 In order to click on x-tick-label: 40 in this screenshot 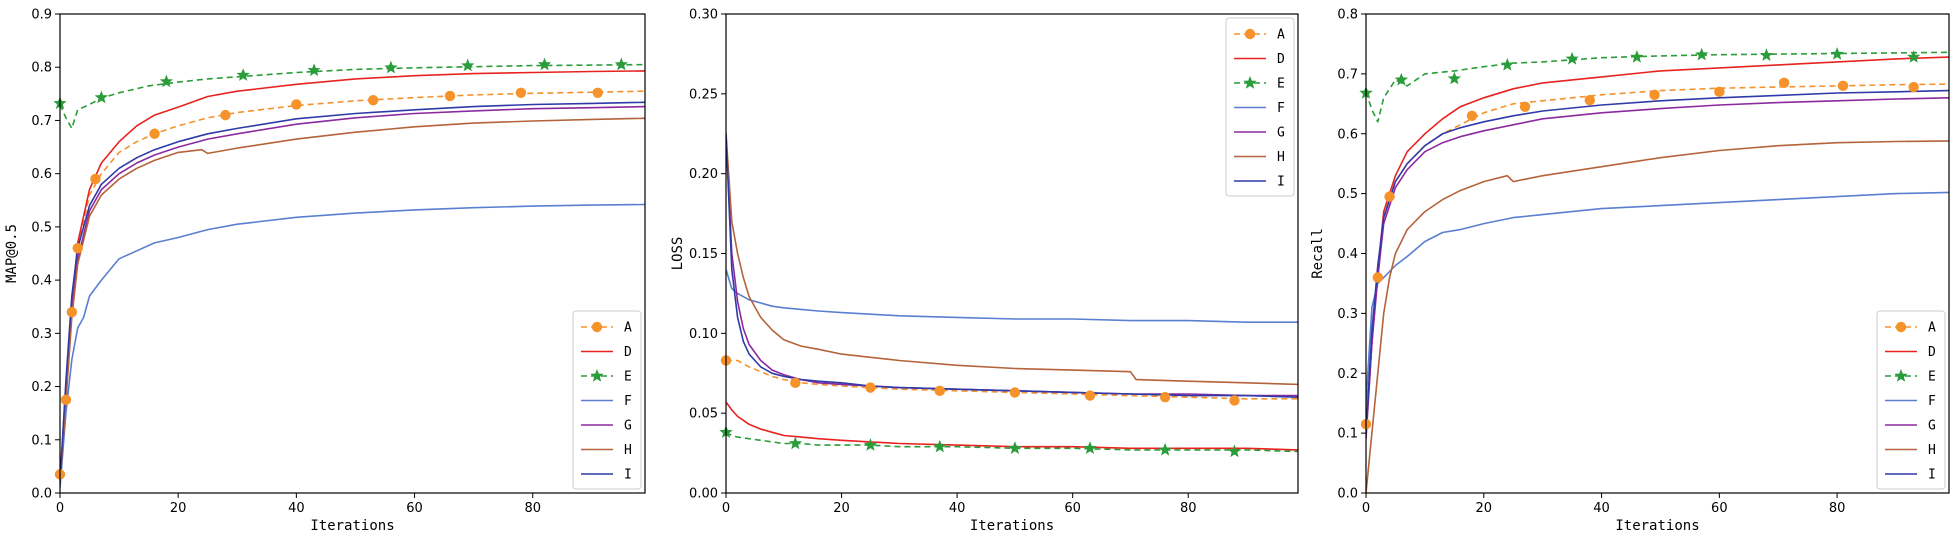, I will do `click(1601, 508)`.